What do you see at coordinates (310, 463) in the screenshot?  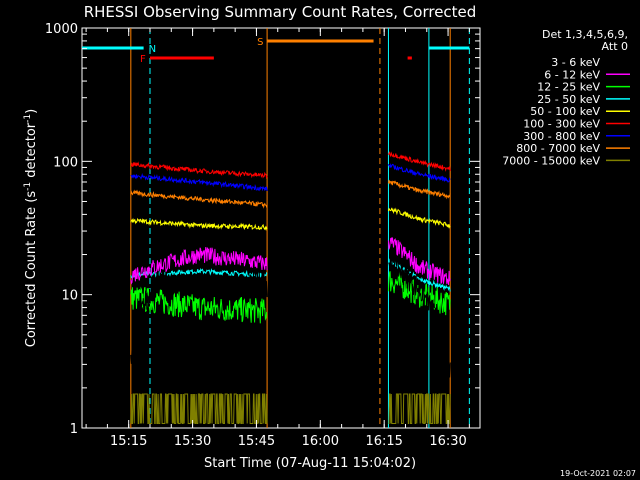 I see `x-axis-label: Start Time (07-Aug-11 15:04:02)` at bounding box center [310, 463].